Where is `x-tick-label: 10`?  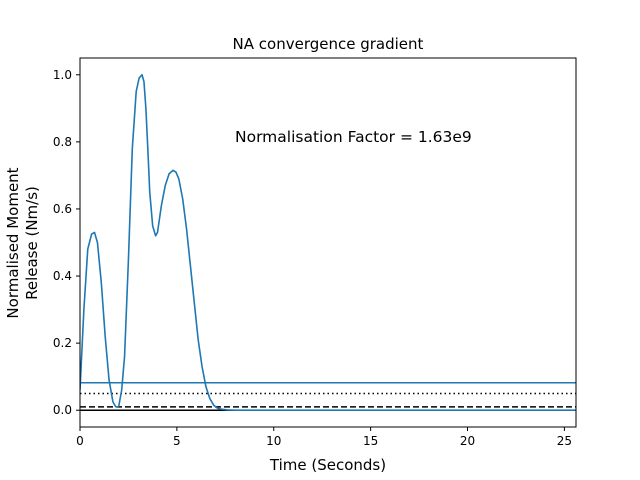 x-tick-label: 10 is located at coordinates (273, 441).